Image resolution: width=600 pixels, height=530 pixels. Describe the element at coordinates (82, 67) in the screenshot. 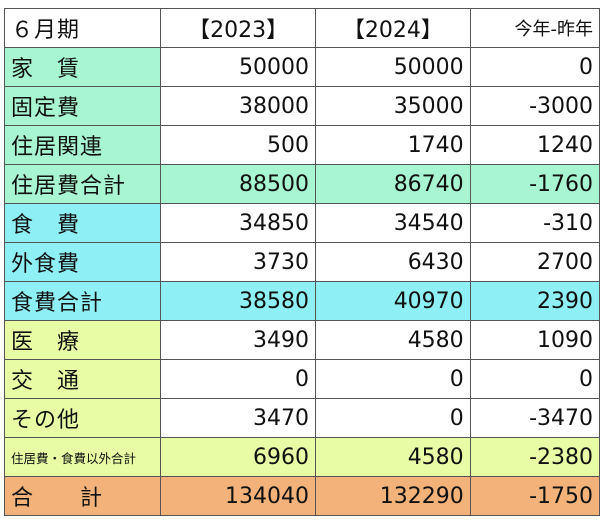

I see `row-label-cell: 家 賃` at that location.